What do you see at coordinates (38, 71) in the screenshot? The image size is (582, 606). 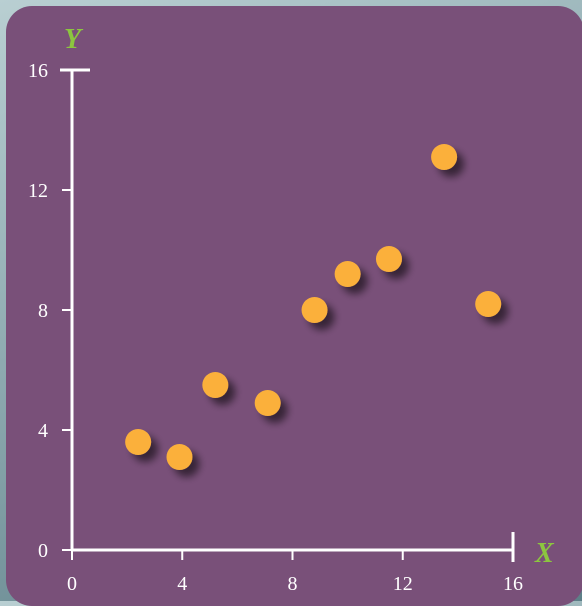 I see `y-tick-label: 16` at bounding box center [38, 71].